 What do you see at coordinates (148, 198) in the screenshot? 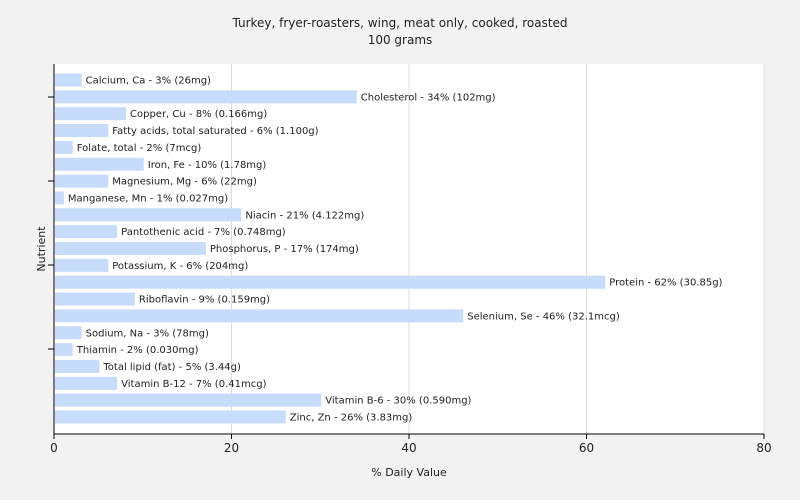
I see `bar-label: Manganese, Mn - 1% (0.027mg)` at bounding box center [148, 198].